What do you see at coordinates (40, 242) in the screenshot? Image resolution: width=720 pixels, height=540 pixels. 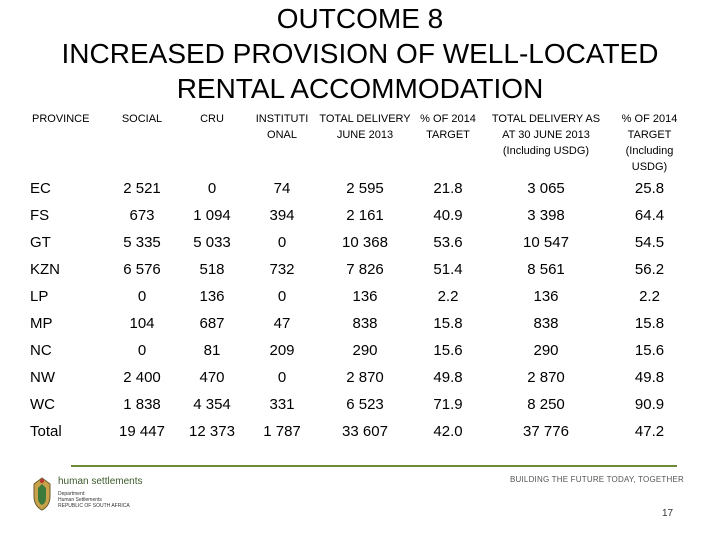 I see `province-cell: GT` at bounding box center [40, 242].